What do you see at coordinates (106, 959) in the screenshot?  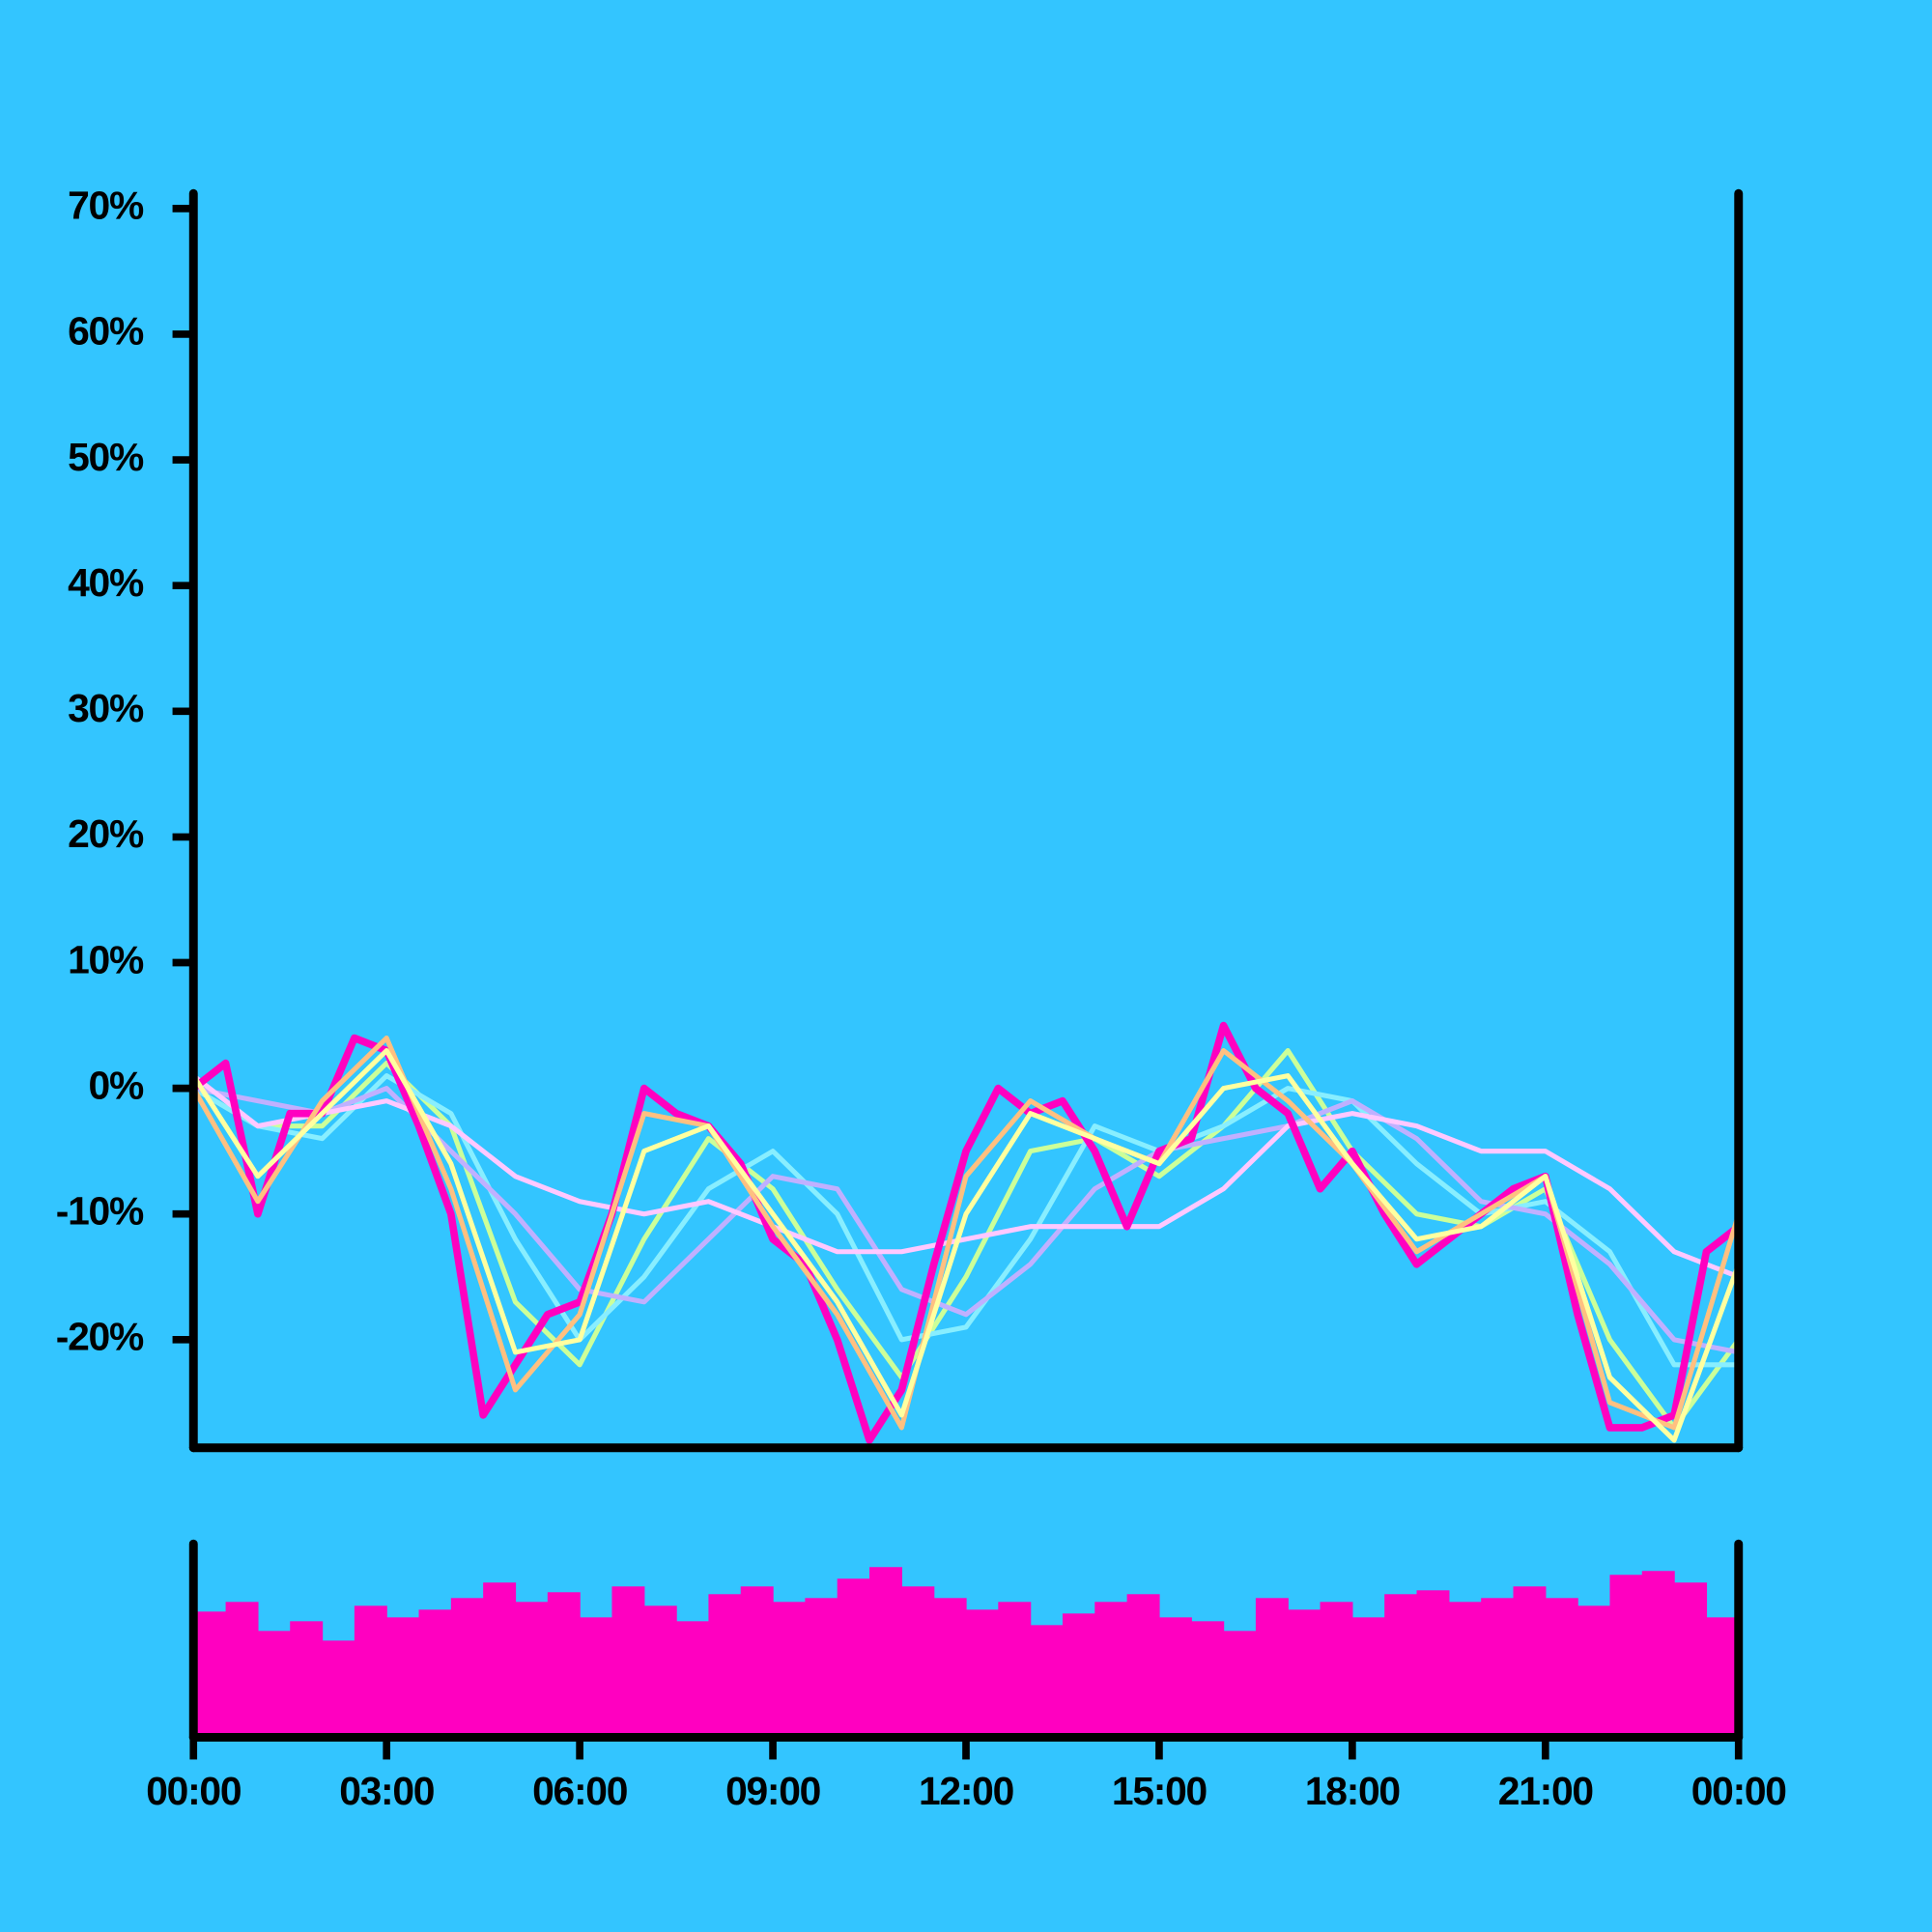 I see `y-tick-label: 10%` at bounding box center [106, 959].